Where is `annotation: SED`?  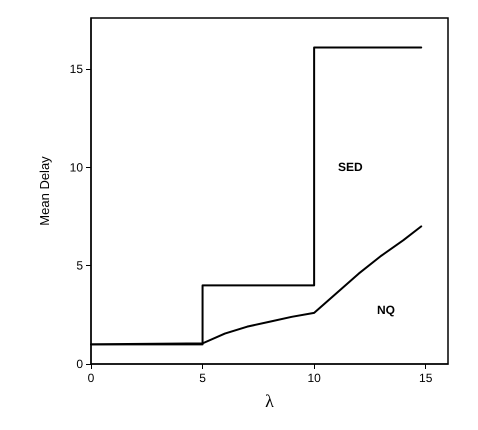
annotation: SED is located at coordinates (351, 167).